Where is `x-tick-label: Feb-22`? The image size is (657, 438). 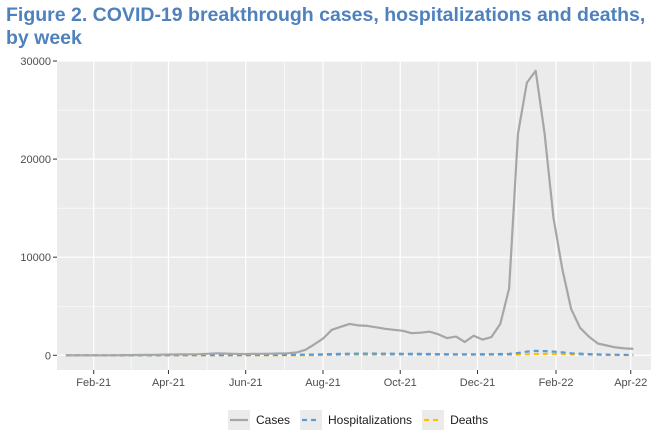 x-tick-label: Feb-22 is located at coordinates (556, 383).